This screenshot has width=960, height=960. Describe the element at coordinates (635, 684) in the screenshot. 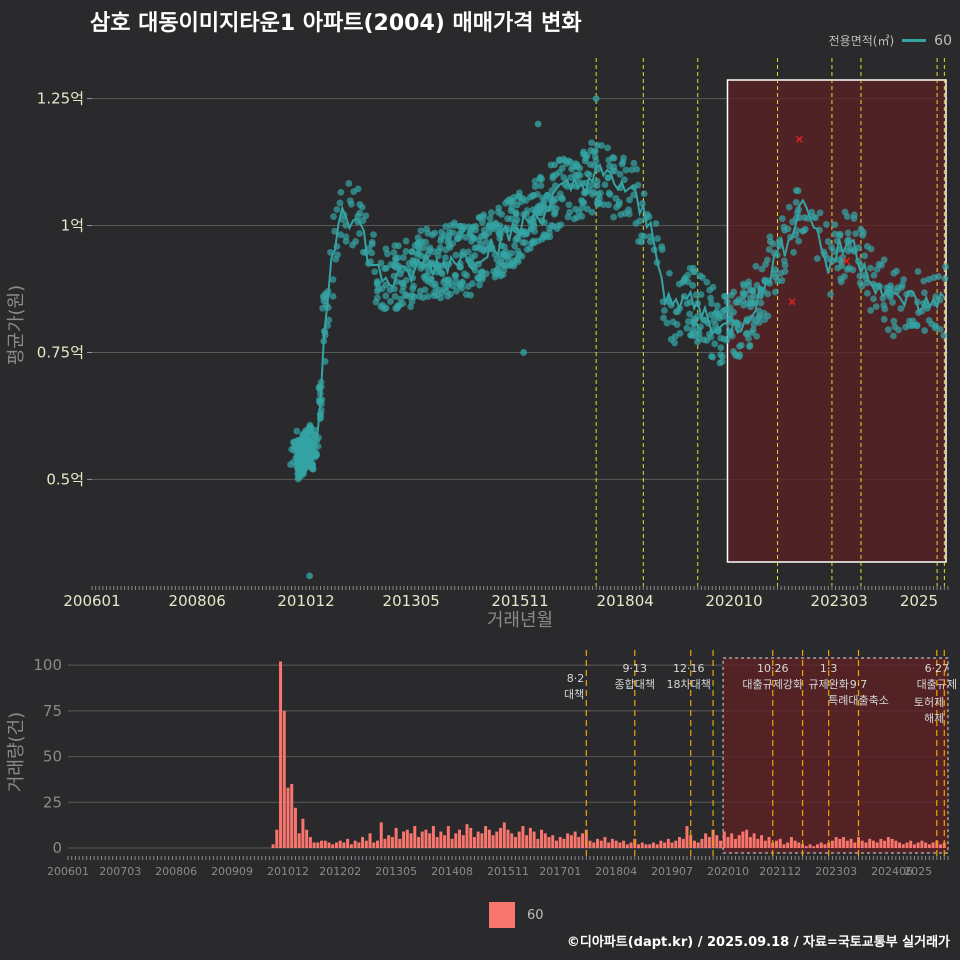

I see `policy-event-label-line: 종합대책` at that location.